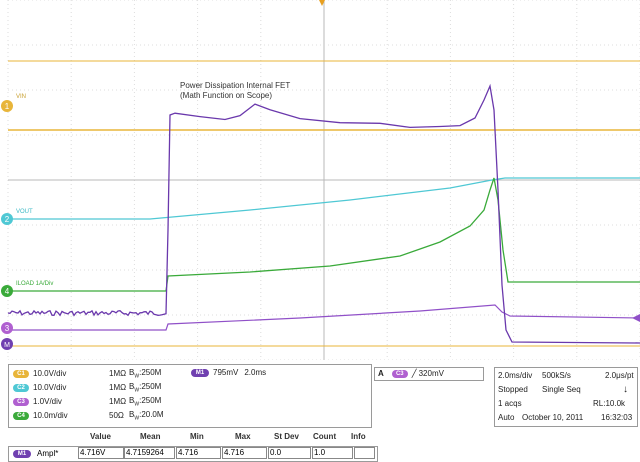 The height and width of the screenshot is (462, 640). I want to click on svg-text: M, so click(7, 345).